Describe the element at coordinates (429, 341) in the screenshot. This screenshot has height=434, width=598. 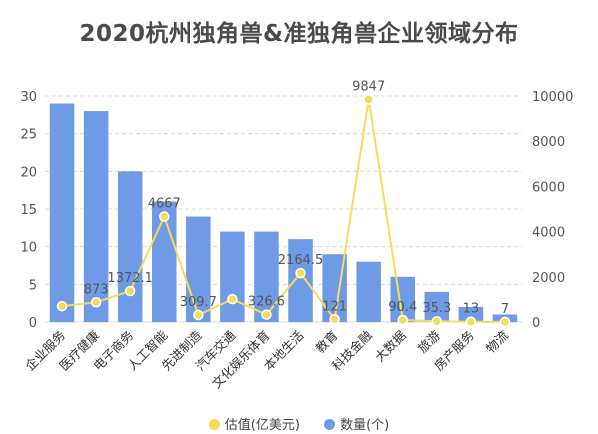
I see `category-label-11: 旅游` at that location.